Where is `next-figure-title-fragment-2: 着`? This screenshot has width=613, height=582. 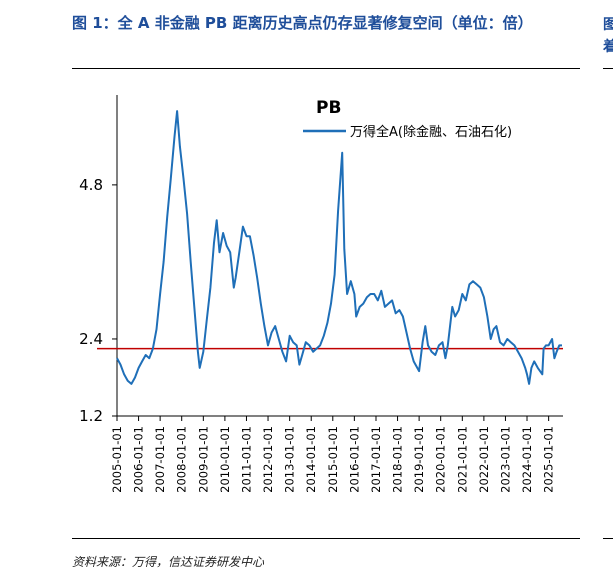 next-figure-title-fragment-2: 着 is located at coordinates (608, 47).